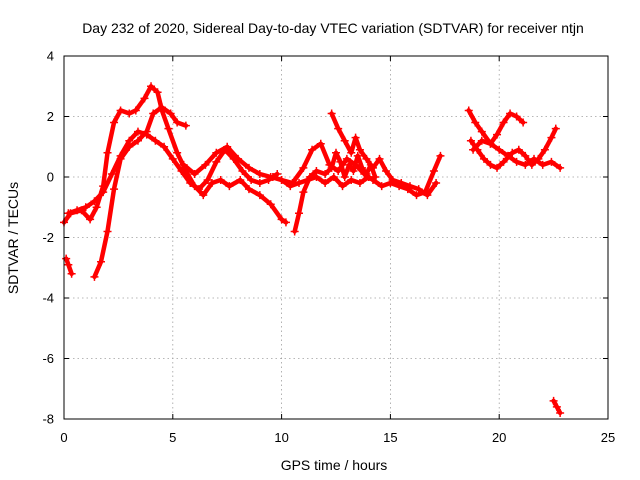  I want to click on y-tick-label: -2, so click(48, 237).